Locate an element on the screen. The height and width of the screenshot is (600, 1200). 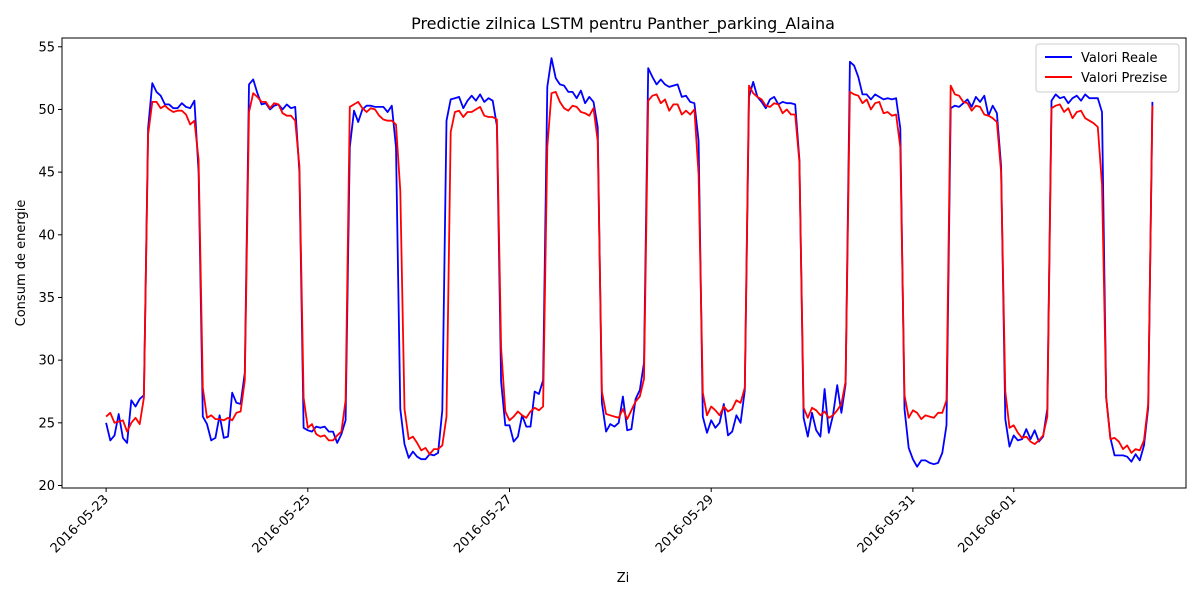
y-tick-label: 30 is located at coordinates (46, 361).